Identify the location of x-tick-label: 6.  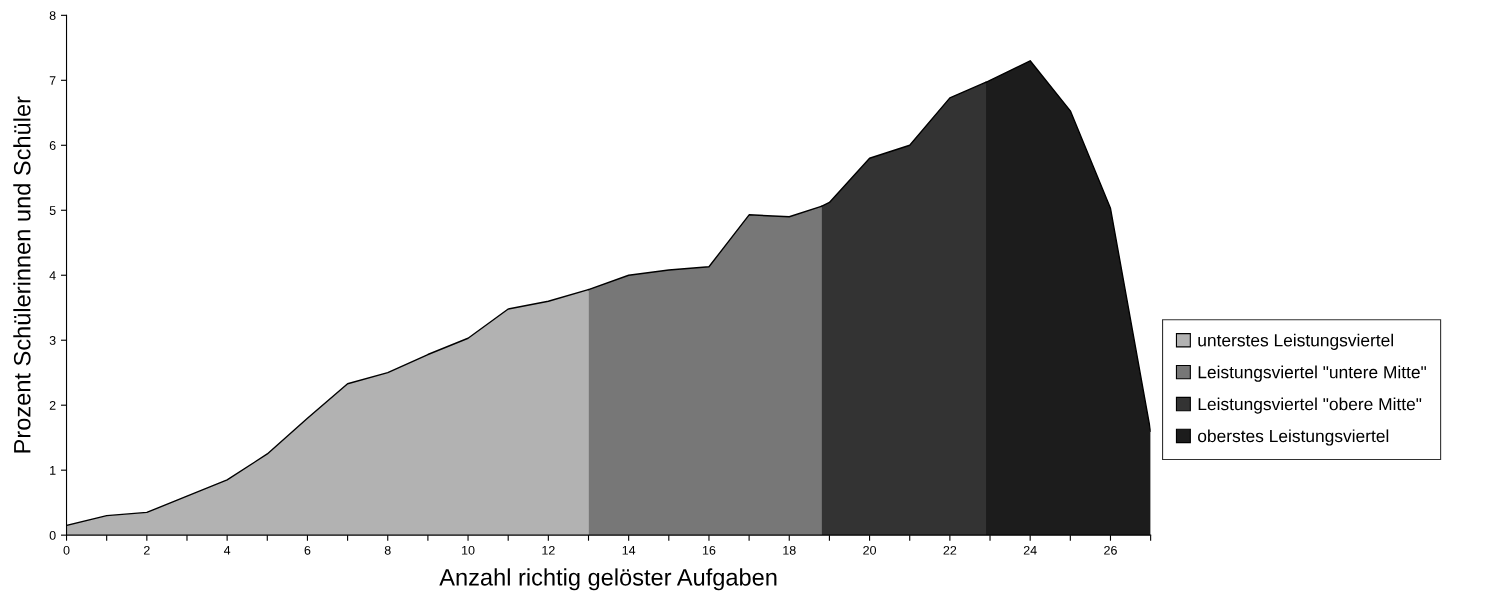
(307, 550).